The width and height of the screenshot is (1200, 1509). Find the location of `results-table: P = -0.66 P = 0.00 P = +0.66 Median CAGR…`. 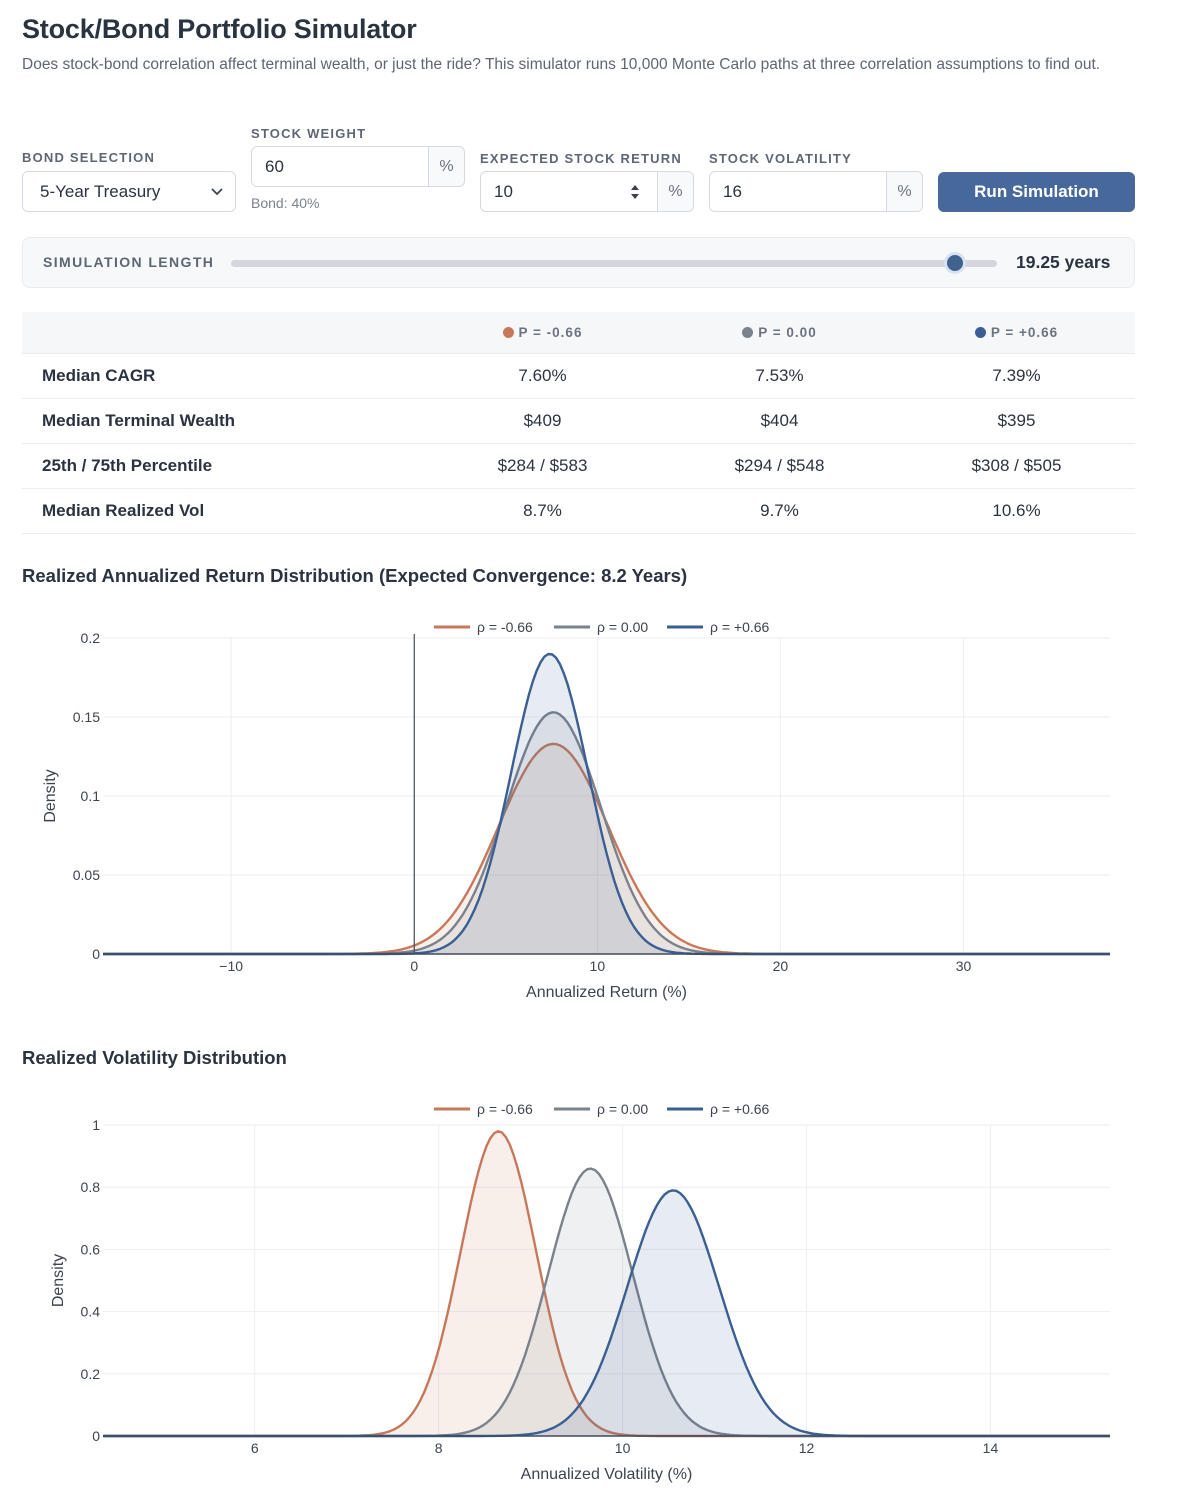

results-table: P = -0.66 P = 0.00 P = +0.66 Median CAGR… is located at coordinates (578, 423).